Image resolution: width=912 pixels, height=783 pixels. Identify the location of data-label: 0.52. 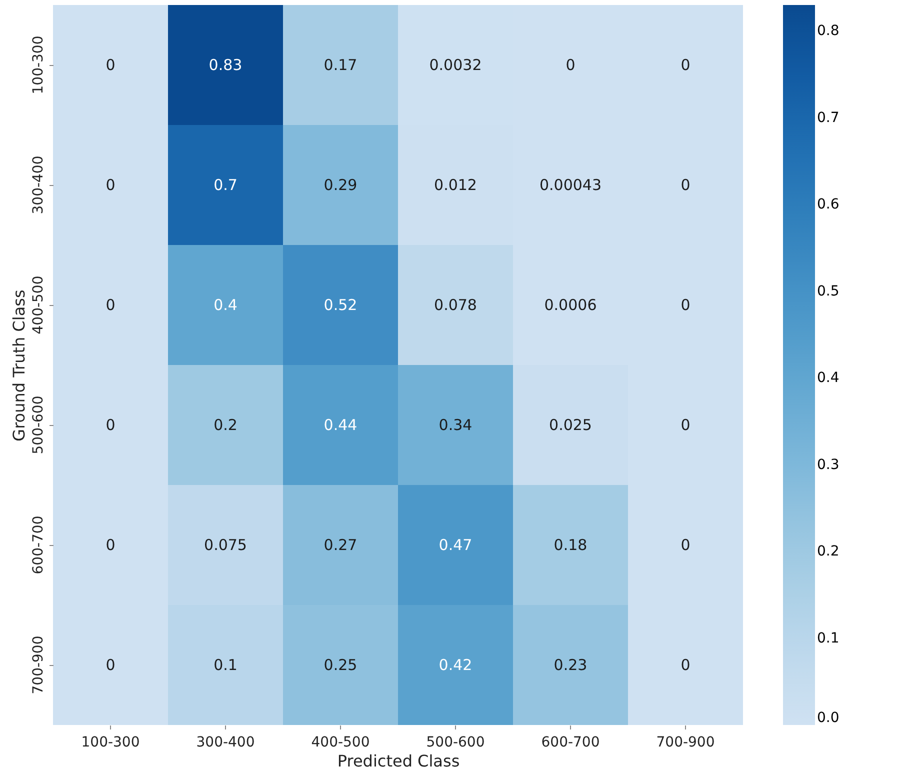
(341, 305).